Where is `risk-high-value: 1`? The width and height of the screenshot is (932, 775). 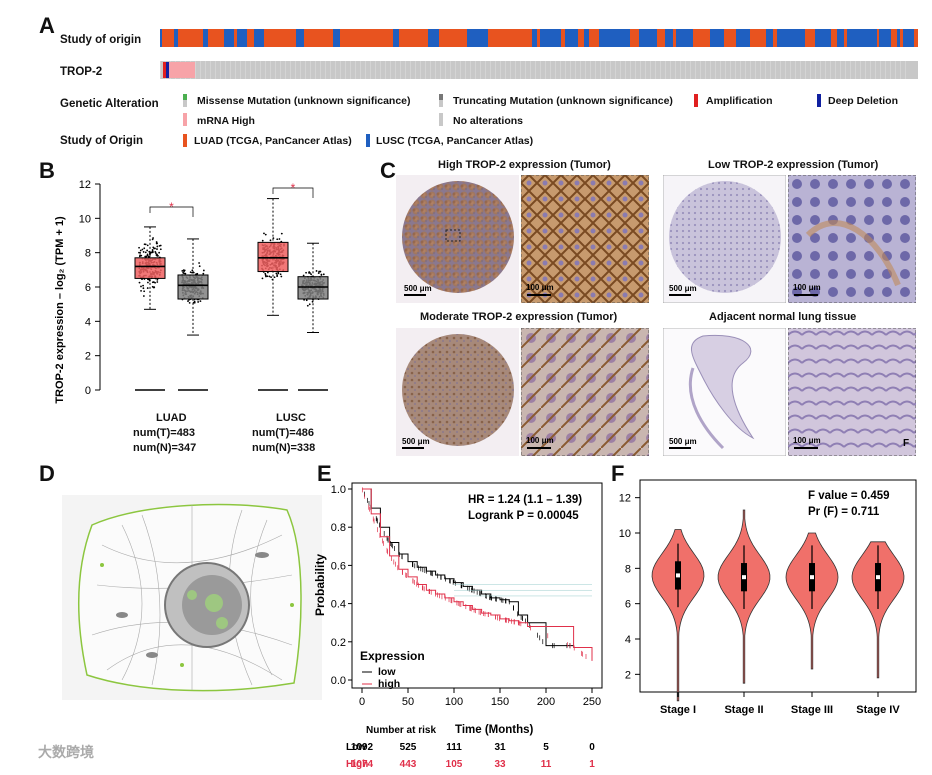
risk-high-value: 1 is located at coordinates (592, 764).